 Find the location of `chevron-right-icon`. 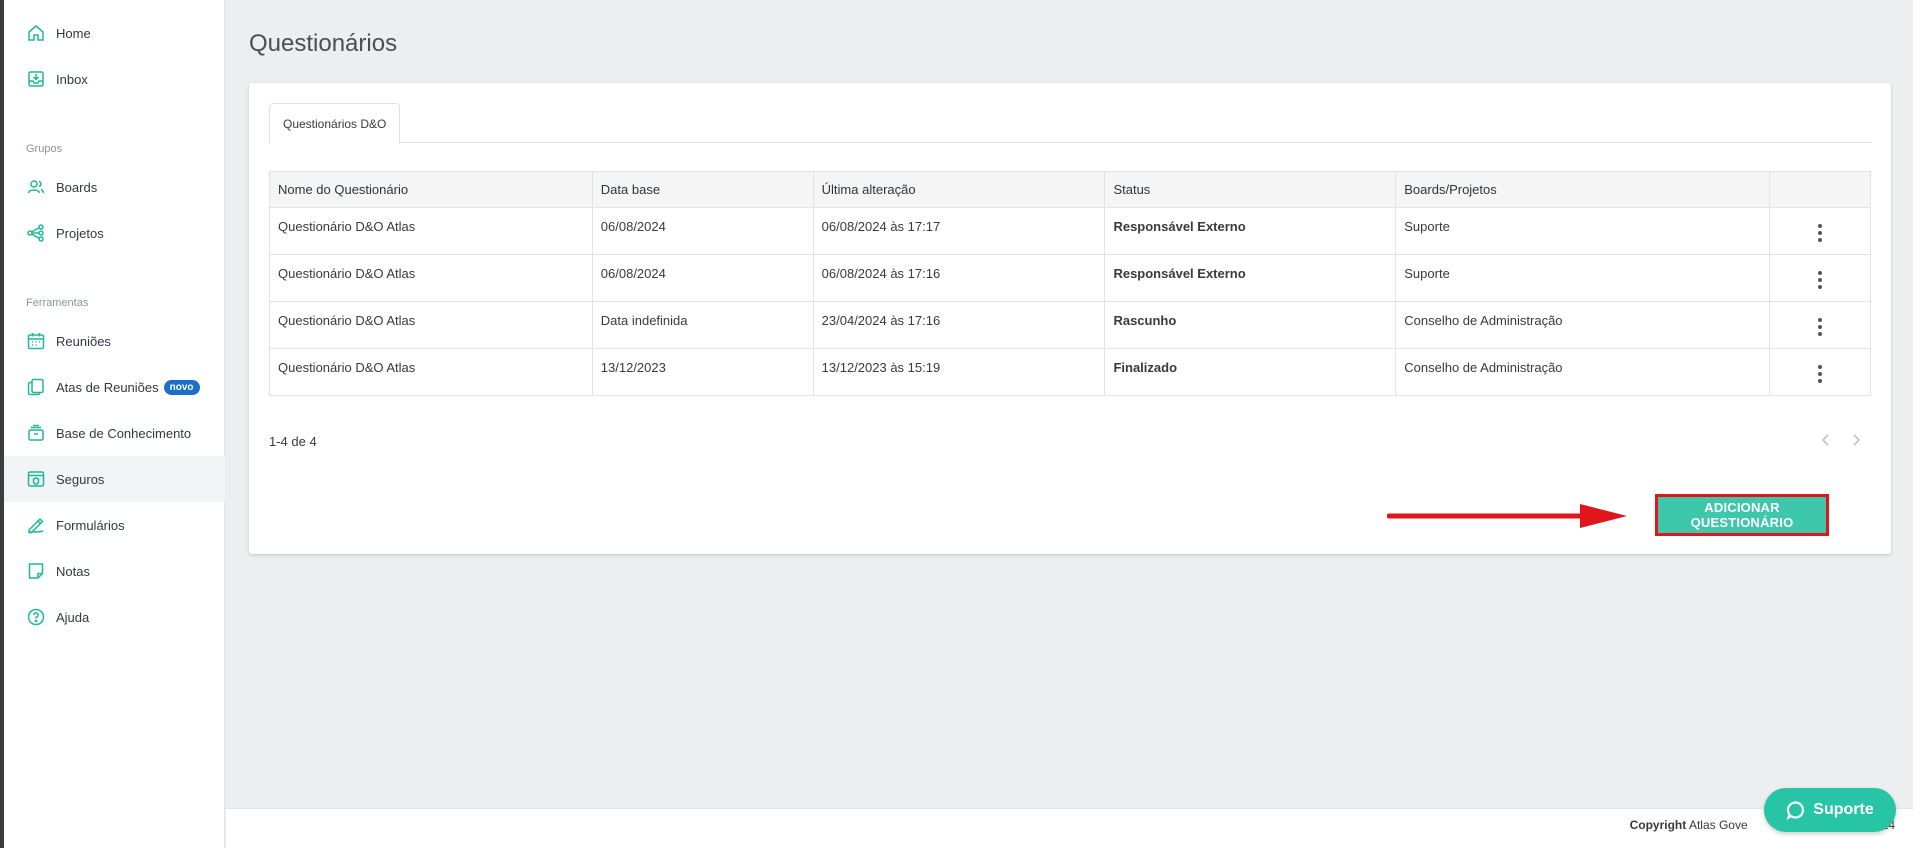

chevron-right-icon is located at coordinates (1856, 441).